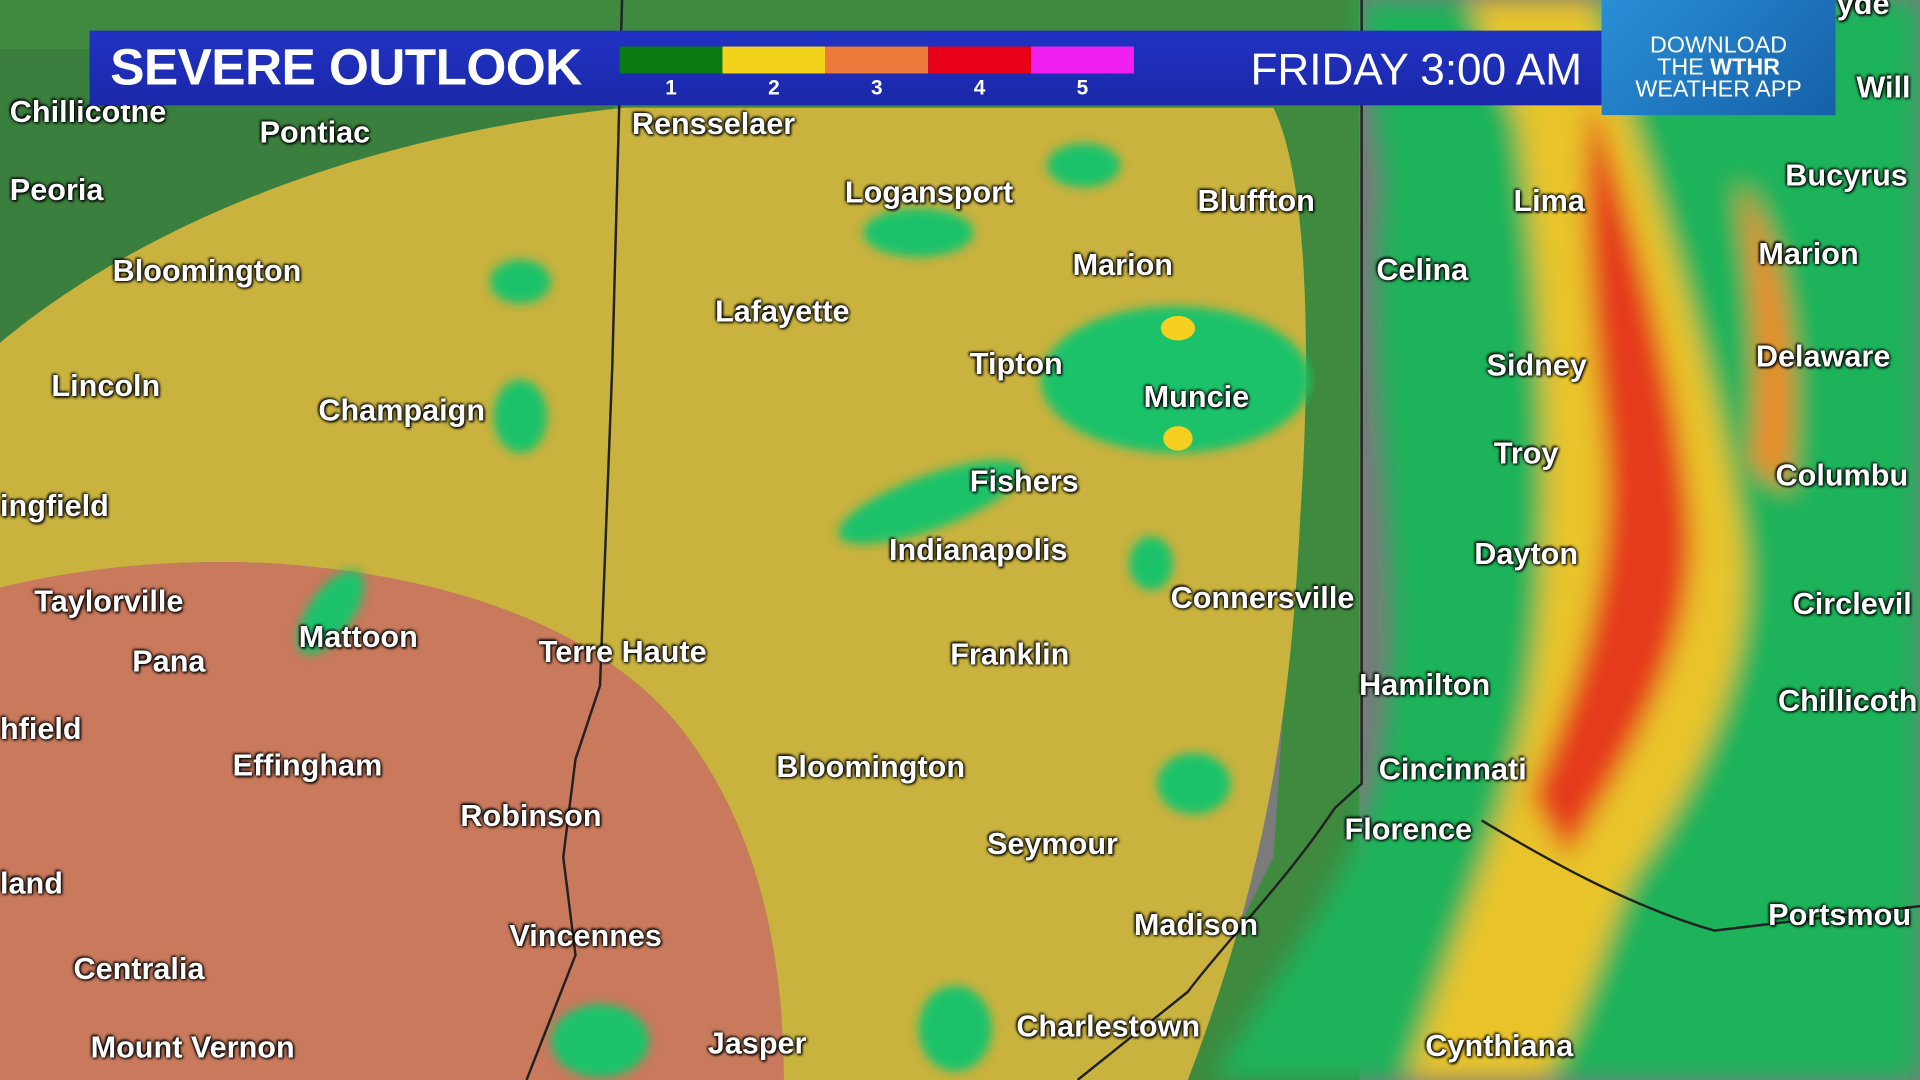 The width and height of the screenshot is (1920, 1080). Describe the element at coordinates (713, 124) in the screenshot. I see `city-label: Rensselaer` at that location.